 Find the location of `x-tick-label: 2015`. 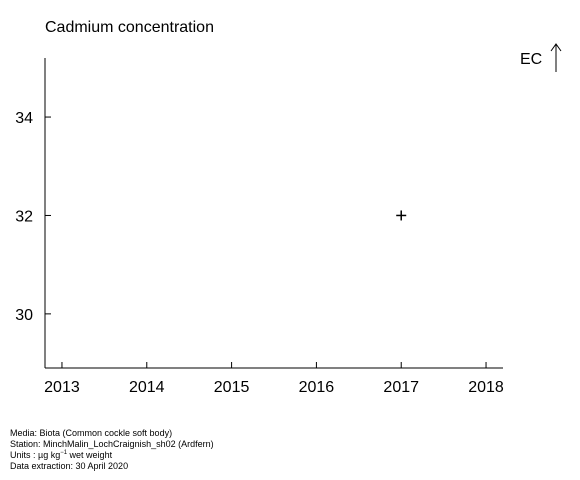

x-tick-label: 2015 is located at coordinates (232, 387).